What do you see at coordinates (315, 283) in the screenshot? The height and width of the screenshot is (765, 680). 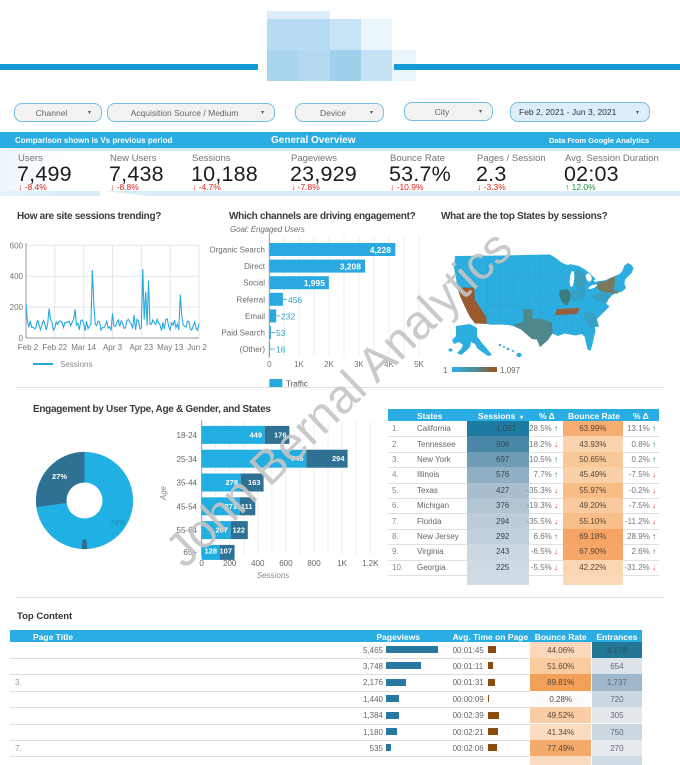 I see `svg-text: 1,995` at bounding box center [315, 283].